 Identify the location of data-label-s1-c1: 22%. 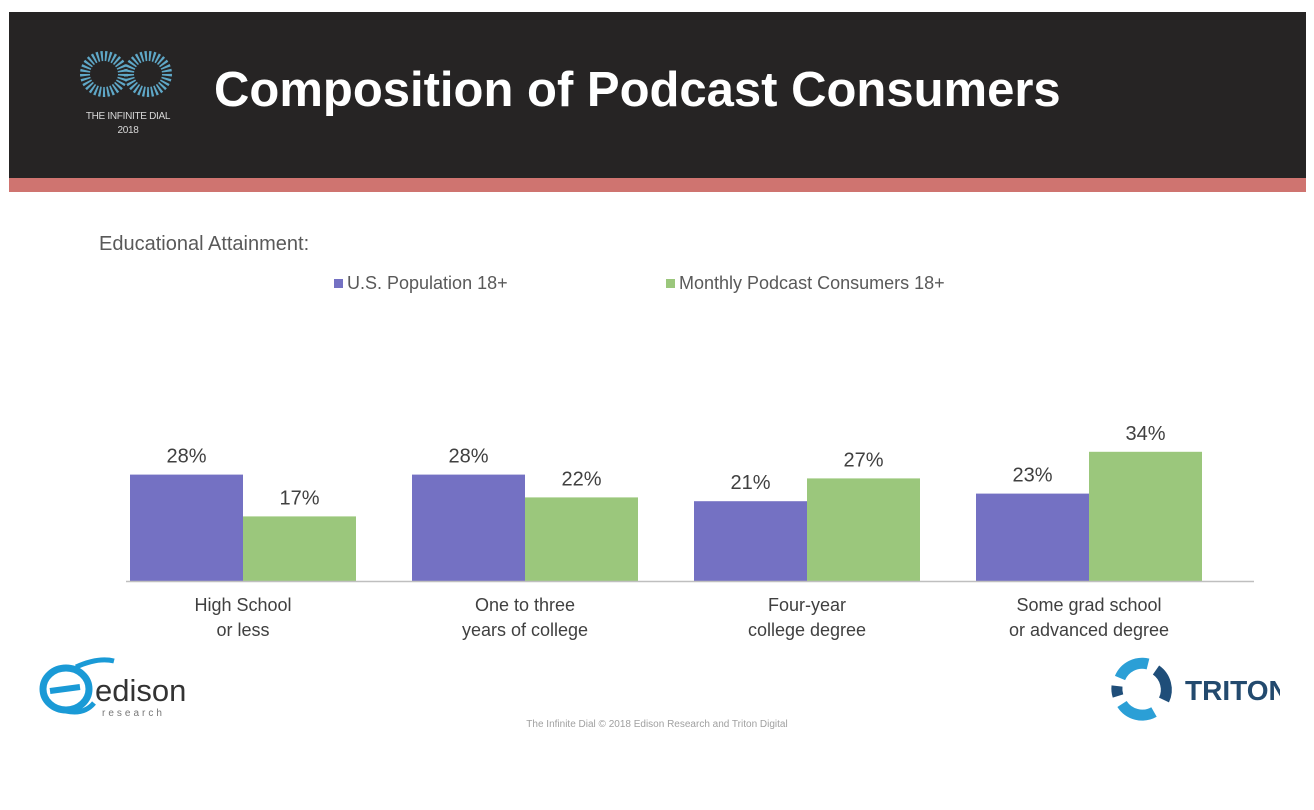
(581, 479).